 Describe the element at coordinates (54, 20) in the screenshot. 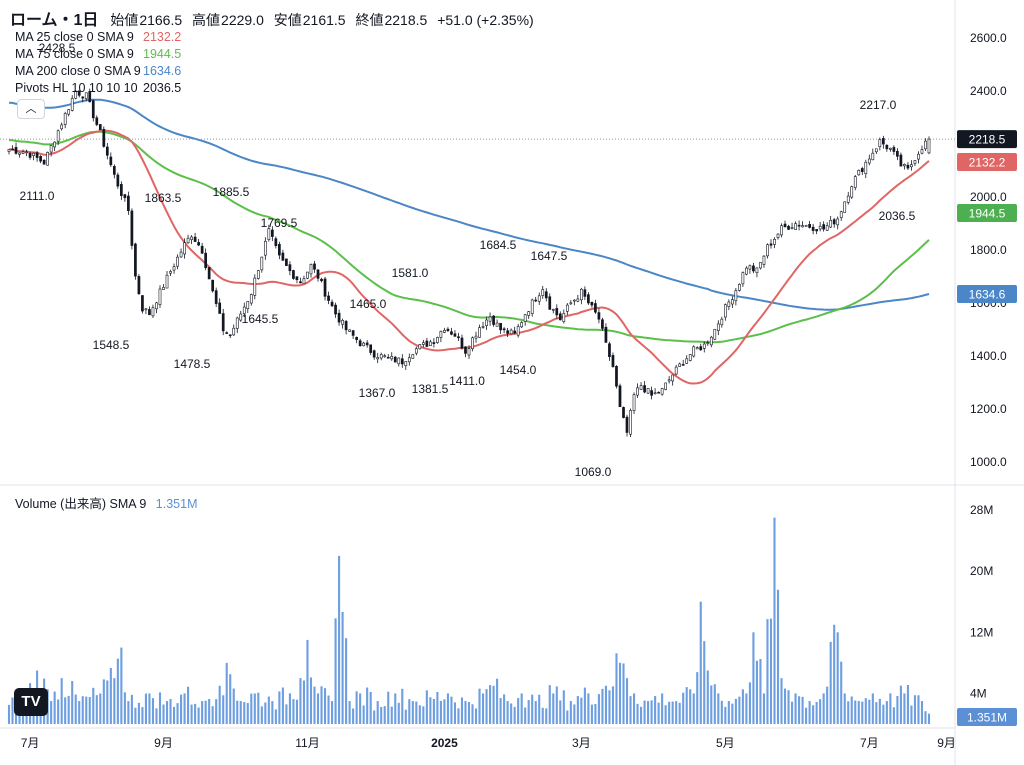

I see `symbol-title: ローム・1日` at that location.